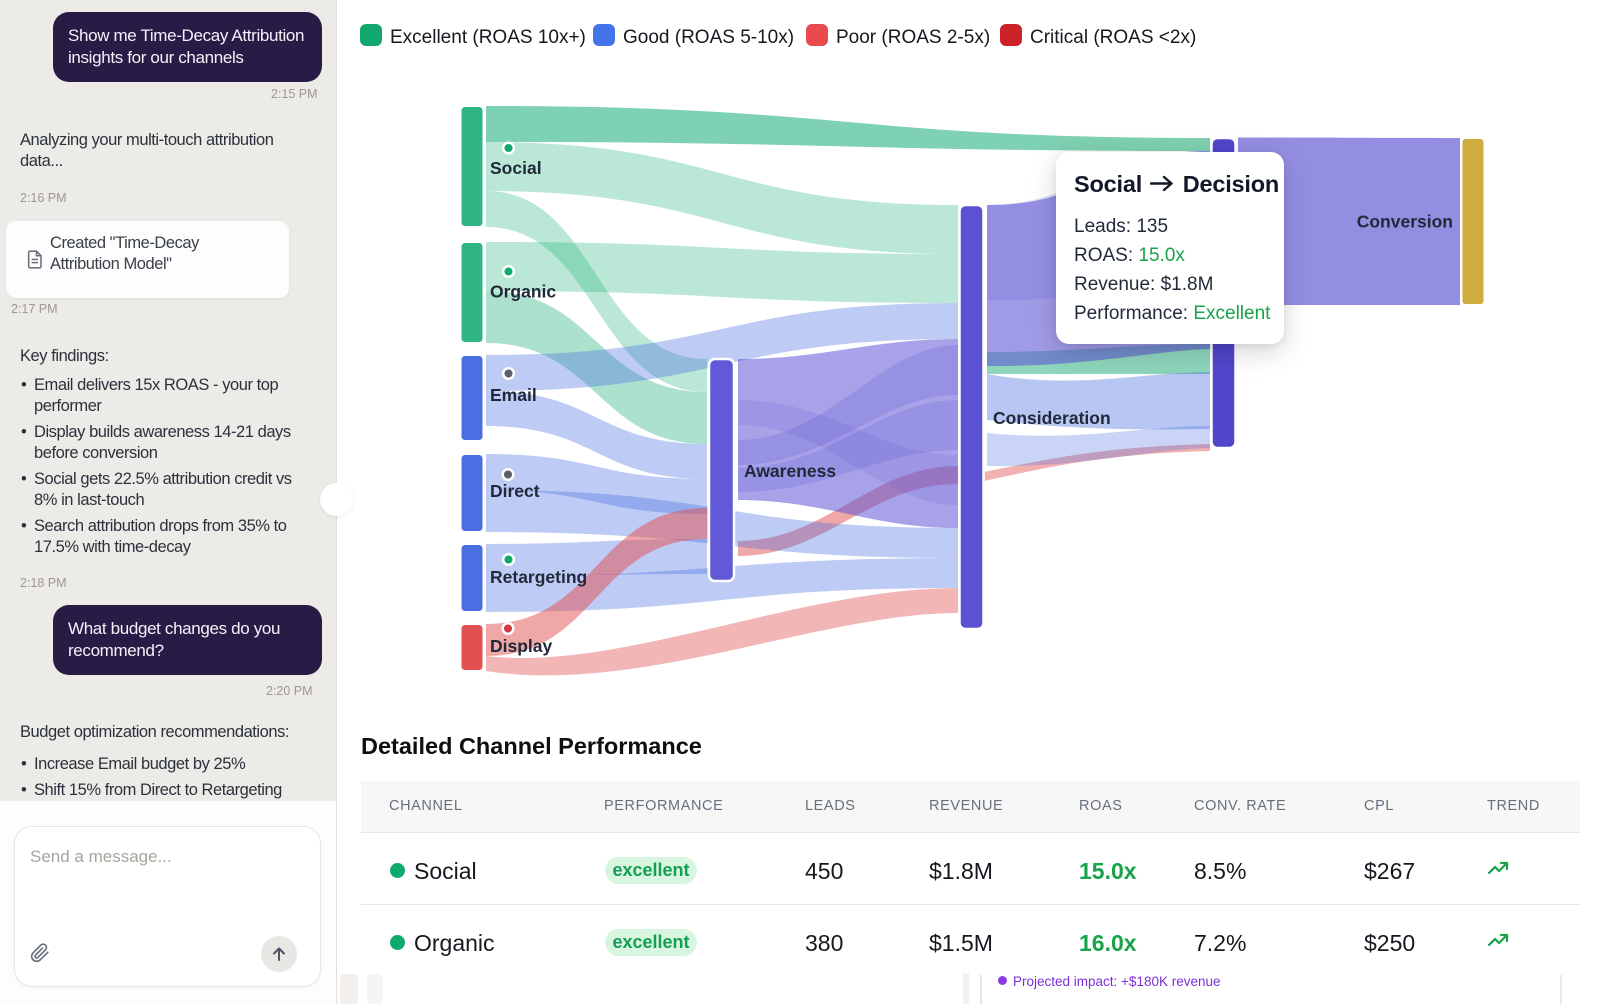 The width and height of the screenshot is (1600, 1004). I want to click on svg-text: Direct, so click(515, 491).